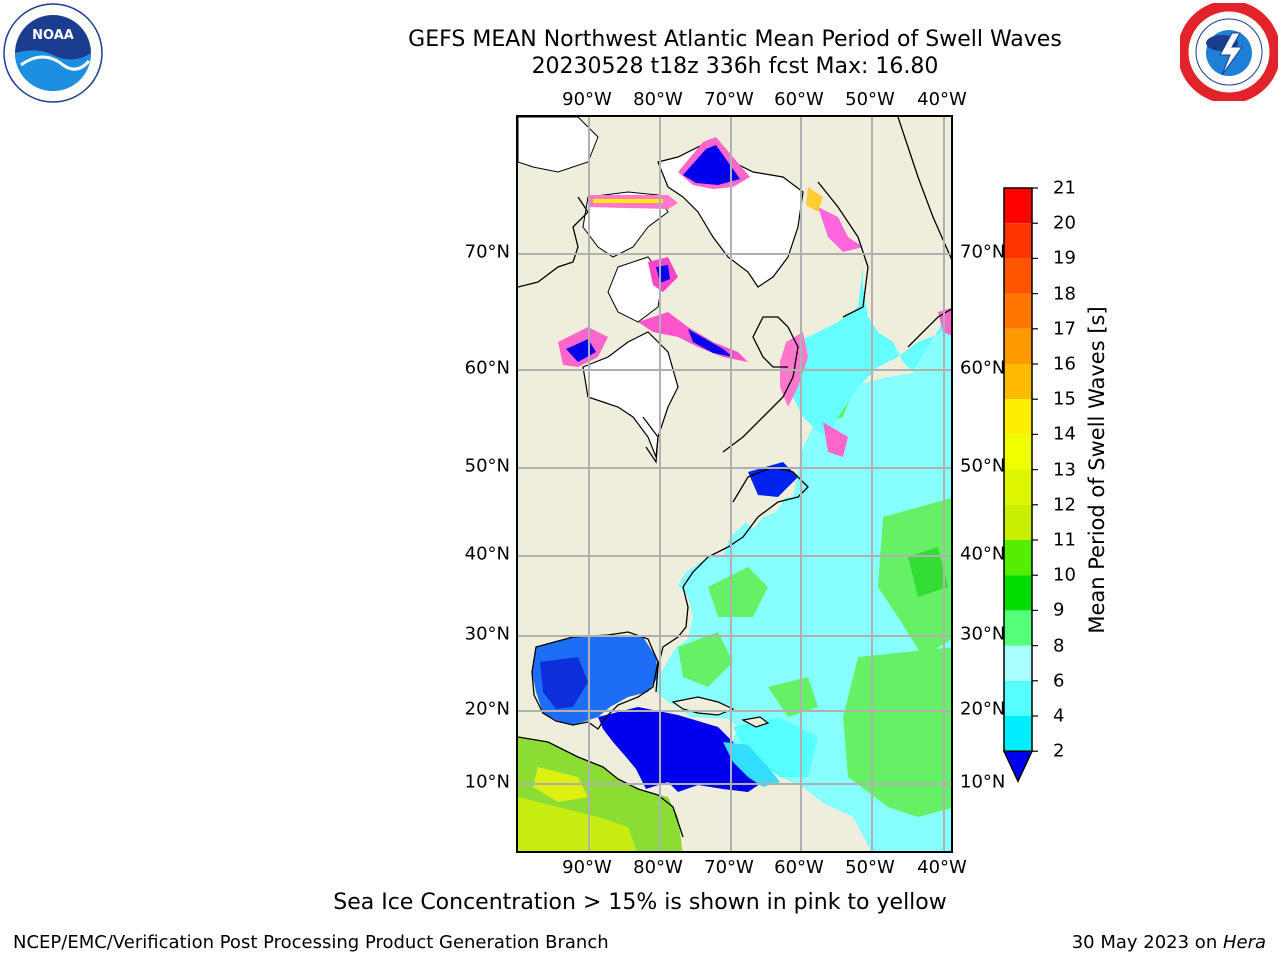 The width and height of the screenshot is (1280, 960). What do you see at coordinates (587, 867) in the screenshot?
I see `lon-label-bottom: 90°W` at bounding box center [587, 867].